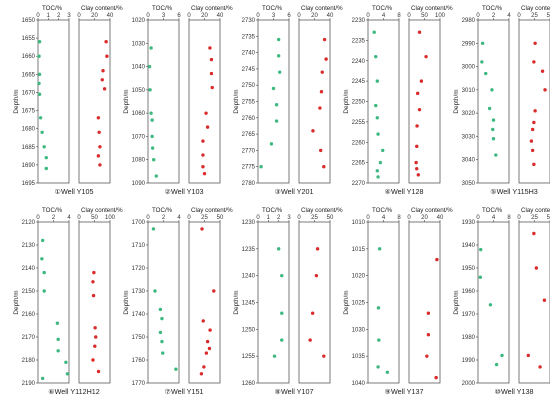  Describe the element at coordinates (249, 184) in the screenshot. I see `y-tick-label: 2780` at that location.